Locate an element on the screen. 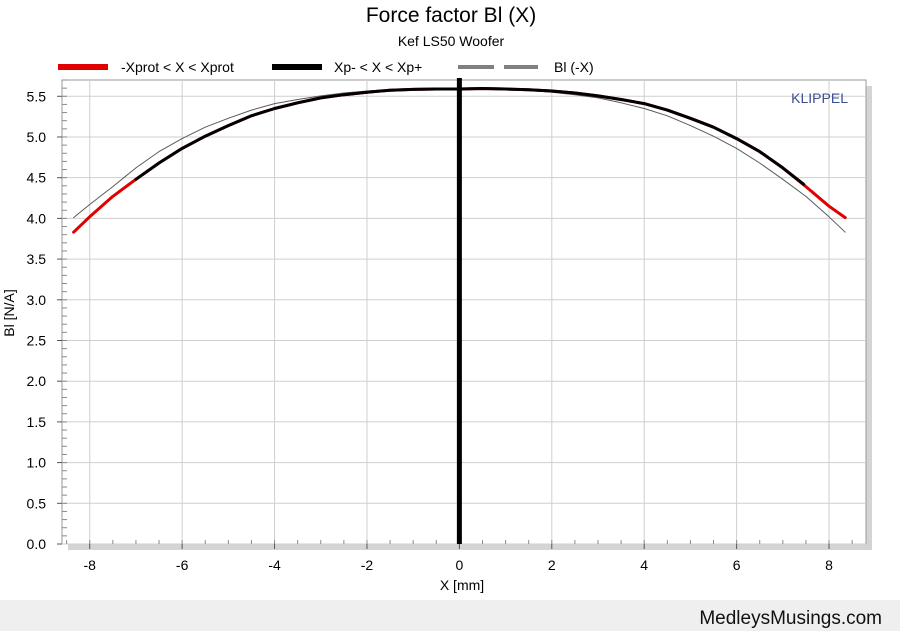 This screenshot has height=631, width=900. x-tick-label: 4 is located at coordinates (644, 565).